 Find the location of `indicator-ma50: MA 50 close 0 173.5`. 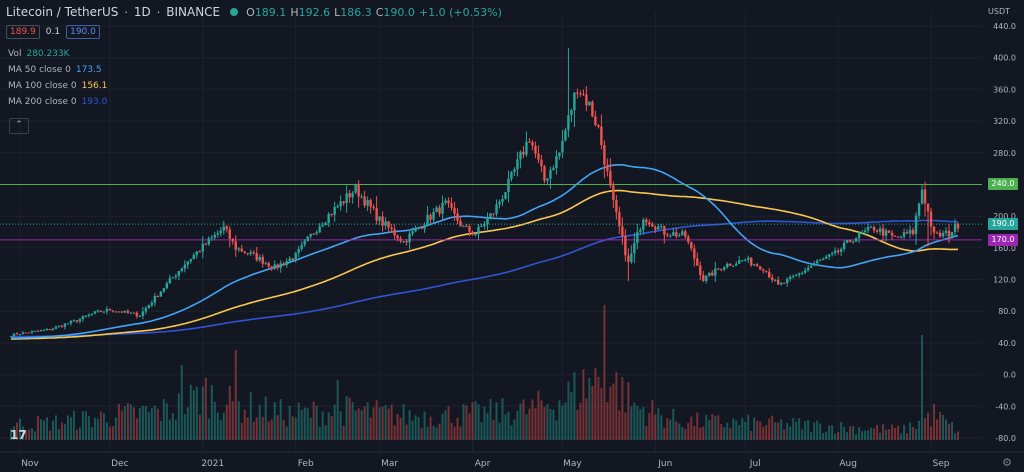

indicator-ma50: MA 50 close 0 173.5 is located at coordinates (55, 70).